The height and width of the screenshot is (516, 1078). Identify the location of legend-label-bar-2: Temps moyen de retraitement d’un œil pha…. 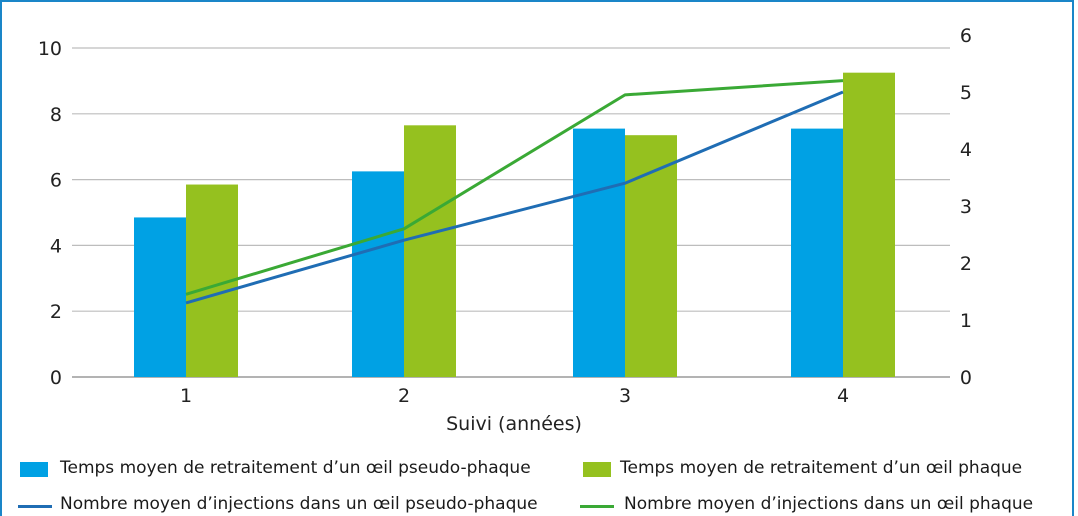
(821, 468).